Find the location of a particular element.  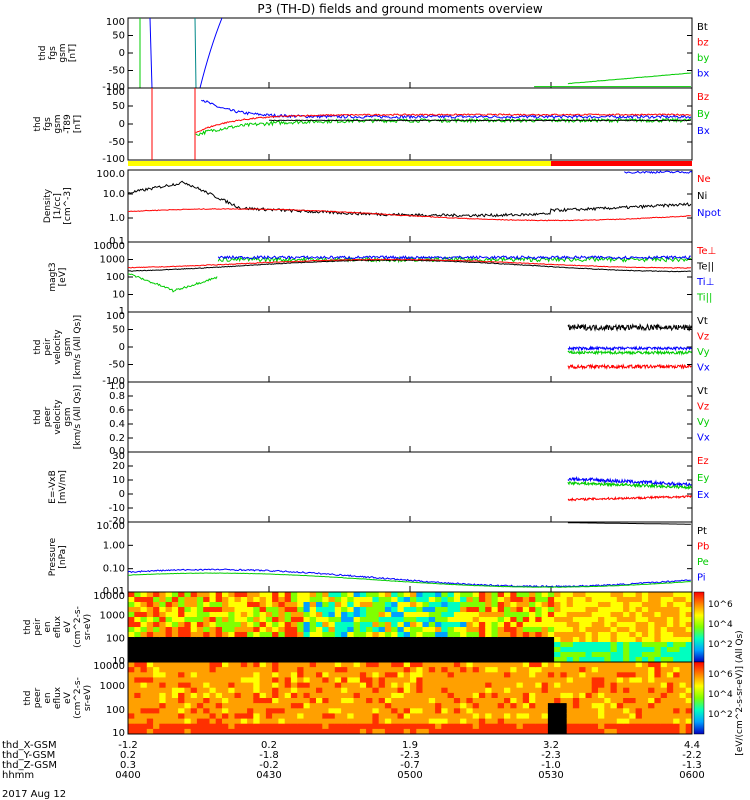

panel-data is located at coordinates (421, 124).